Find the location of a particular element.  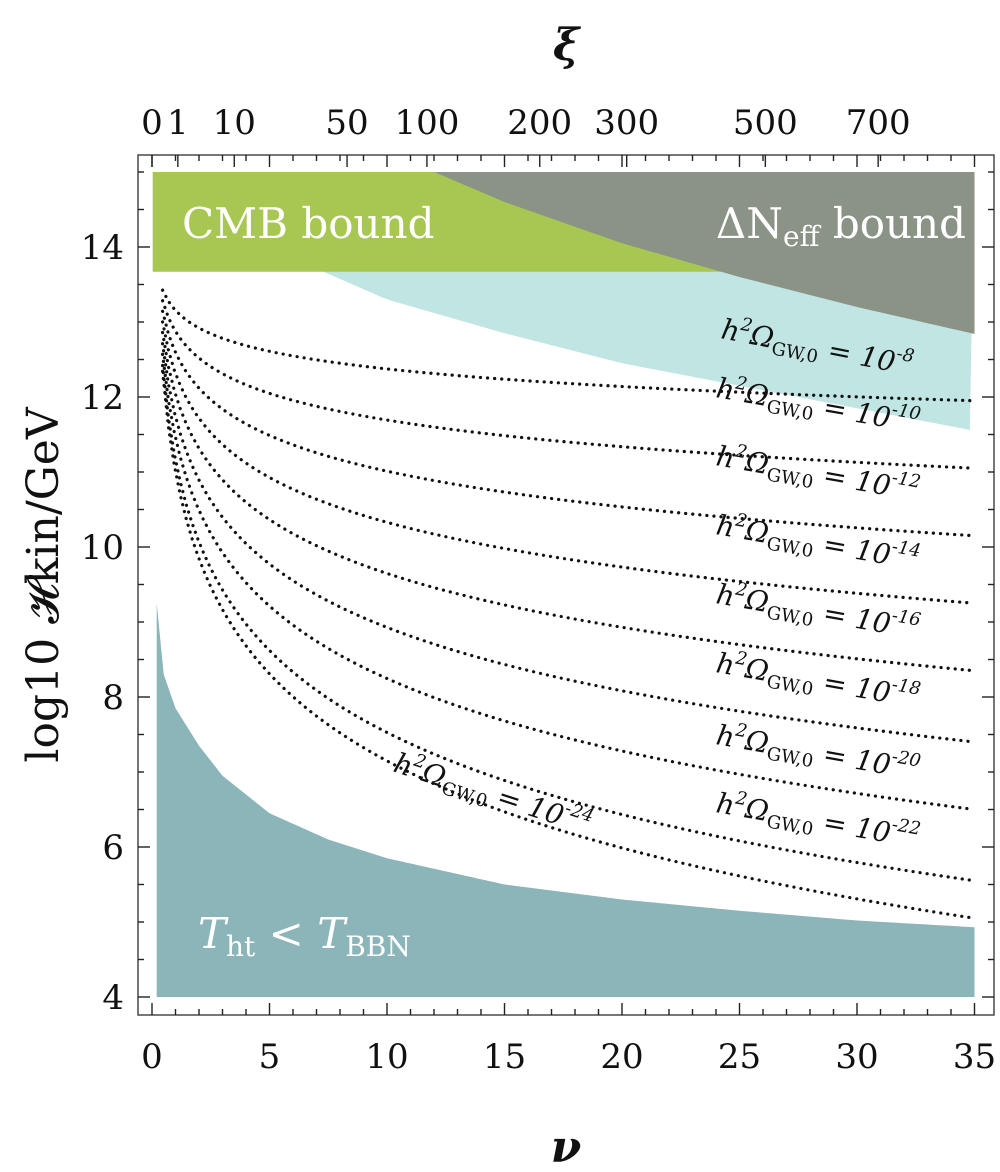

x-tick-label: 20 is located at coordinates (621, 1057).